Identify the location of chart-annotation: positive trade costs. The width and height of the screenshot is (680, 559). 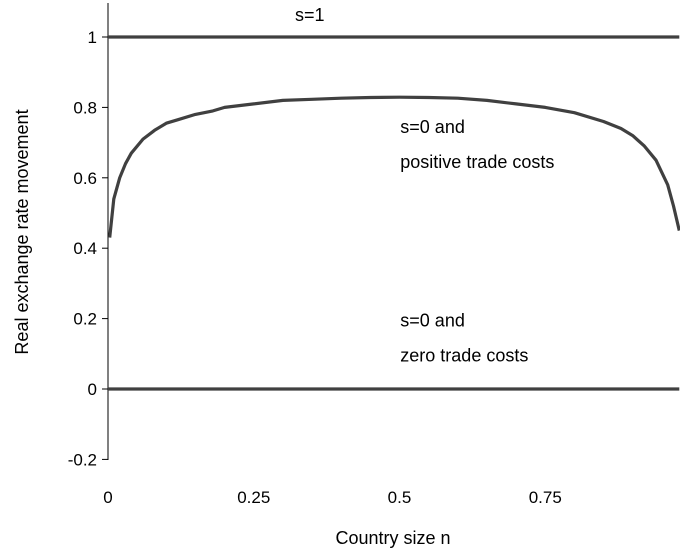
(477, 162).